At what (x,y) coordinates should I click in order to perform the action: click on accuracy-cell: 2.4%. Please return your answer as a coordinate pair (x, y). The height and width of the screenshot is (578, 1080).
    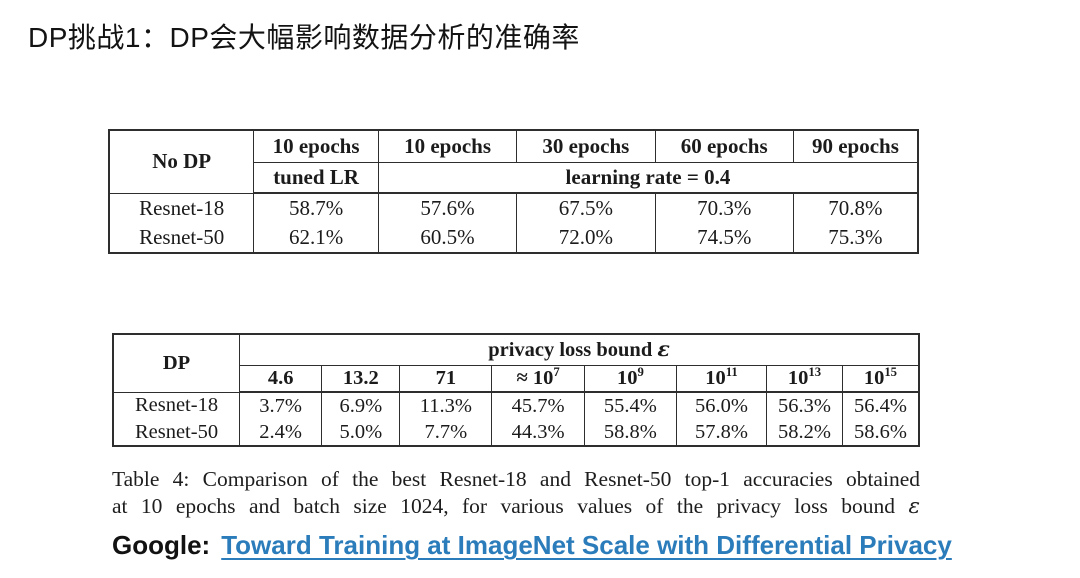
    Looking at the image, I should click on (281, 432).